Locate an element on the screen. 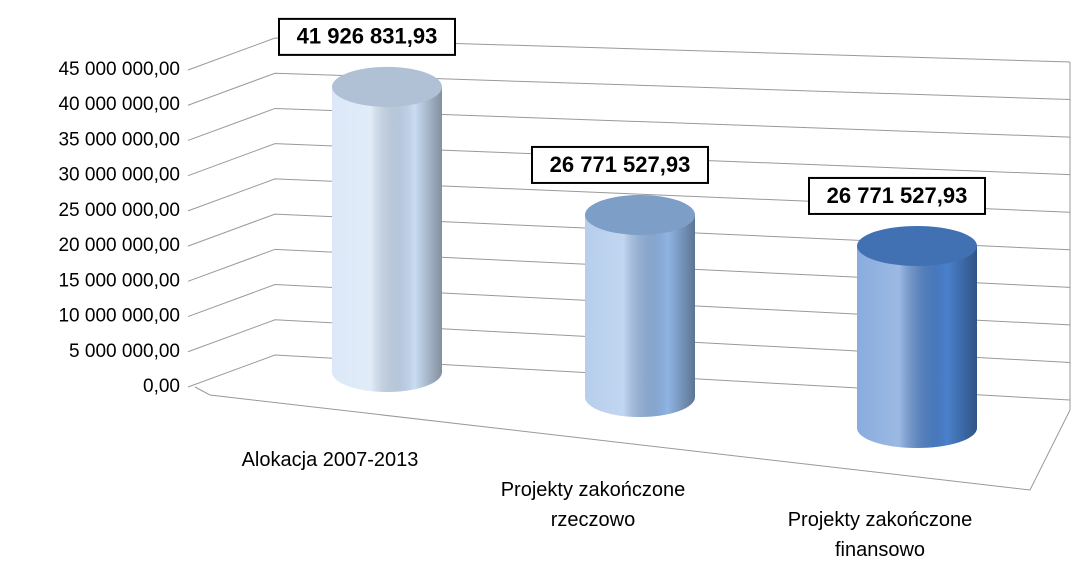 This screenshot has height=565, width=1086. y-tick-label: 20 000 000,00 is located at coordinates (119, 245).